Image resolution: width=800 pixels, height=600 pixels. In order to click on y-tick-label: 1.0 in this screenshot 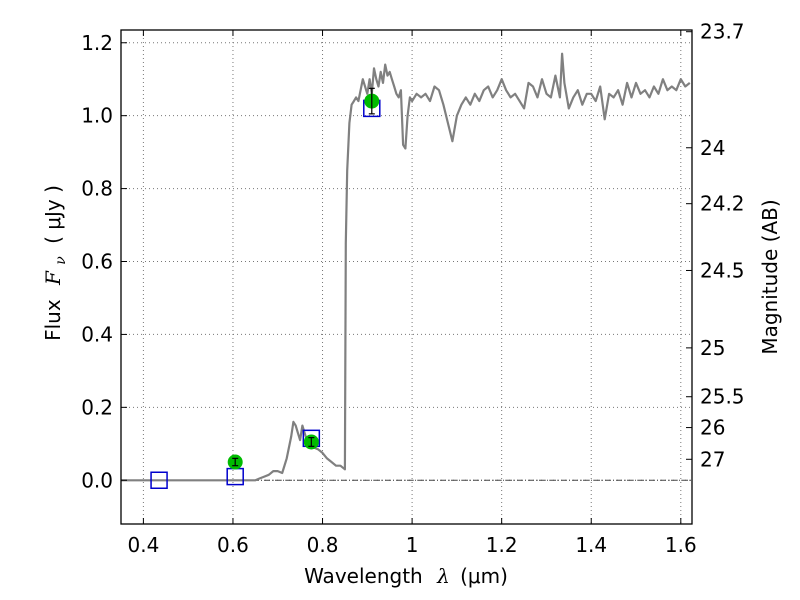, I will do `click(97, 116)`.